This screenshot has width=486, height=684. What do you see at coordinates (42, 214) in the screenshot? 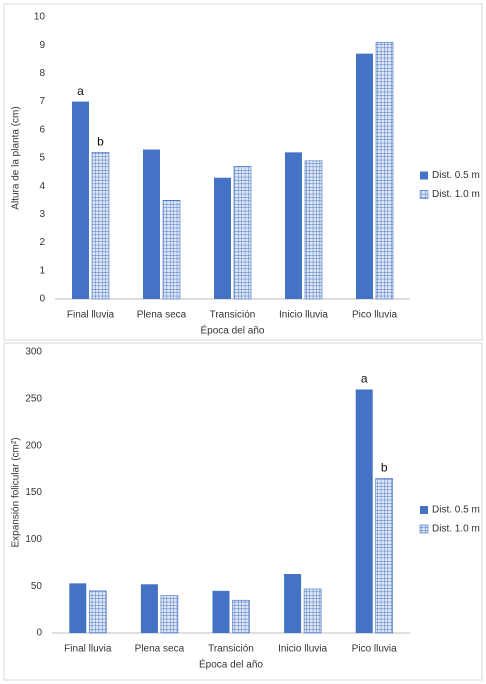
I see `y-tick-label: 3` at bounding box center [42, 214].